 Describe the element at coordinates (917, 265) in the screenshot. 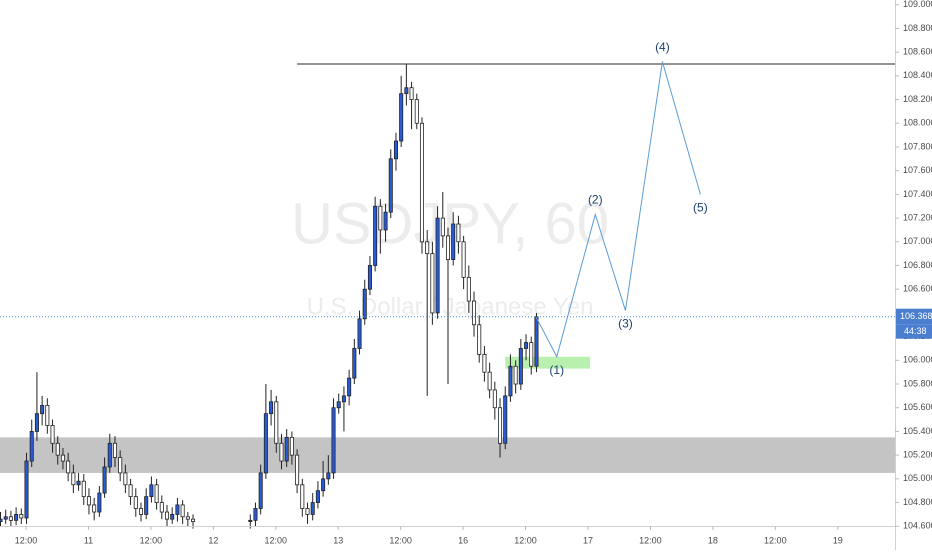

I see `y-tick-label: 106.800` at that location.